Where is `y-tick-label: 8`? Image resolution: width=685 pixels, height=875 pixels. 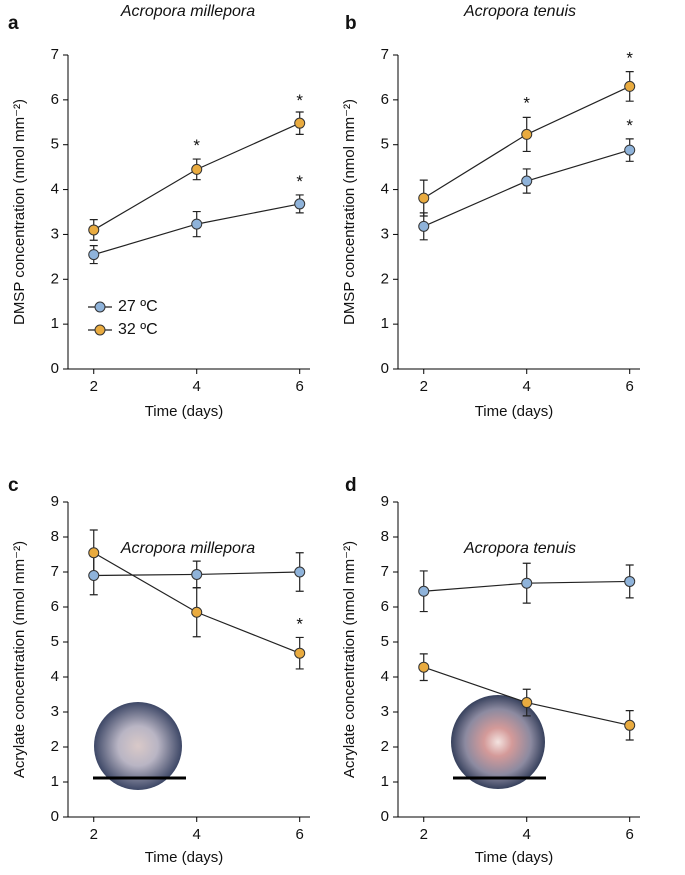 y-tick-label: 8 is located at coordinates (55, 536).